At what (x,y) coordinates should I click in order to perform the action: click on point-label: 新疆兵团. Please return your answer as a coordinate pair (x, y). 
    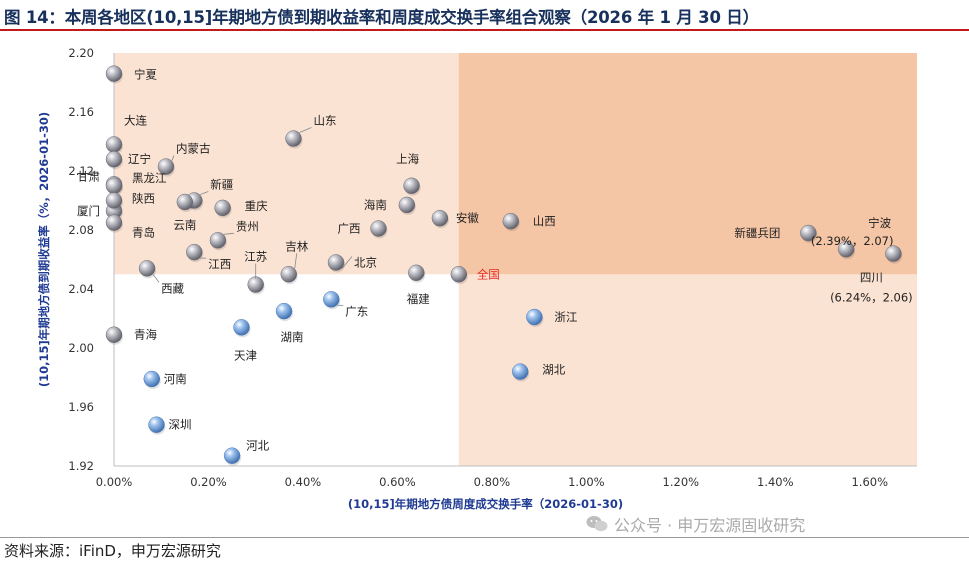
    Looking at the image, I should click on (757, 233).